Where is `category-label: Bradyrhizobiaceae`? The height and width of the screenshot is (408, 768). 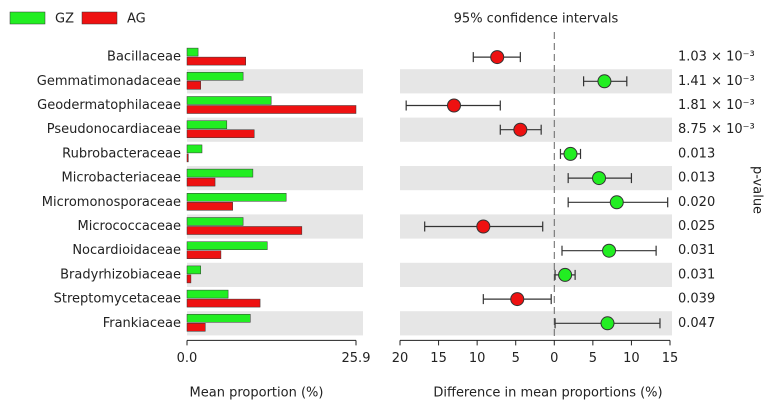
category-label: Bradyrhizobiaceae is located at coordinates (120, 274).